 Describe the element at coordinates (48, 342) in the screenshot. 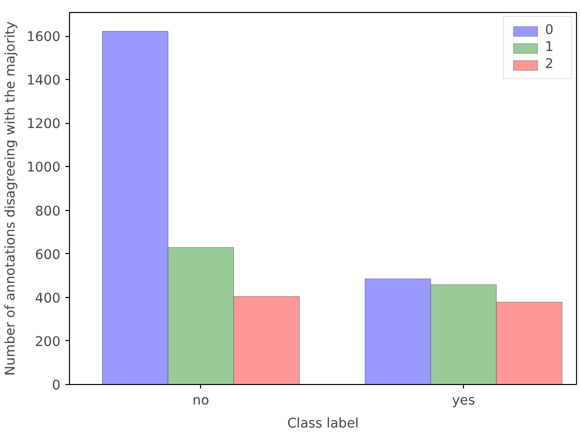

I see `y-tick-label: 200` at that location.